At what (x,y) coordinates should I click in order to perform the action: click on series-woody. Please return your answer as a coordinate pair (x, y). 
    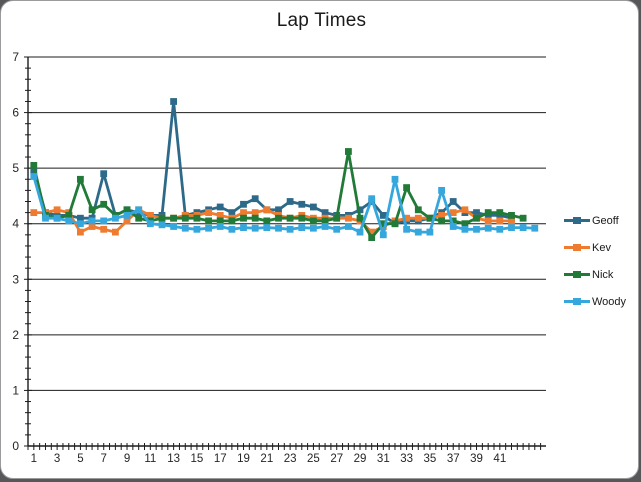
    Looking at the image, I should click on (284, 206).